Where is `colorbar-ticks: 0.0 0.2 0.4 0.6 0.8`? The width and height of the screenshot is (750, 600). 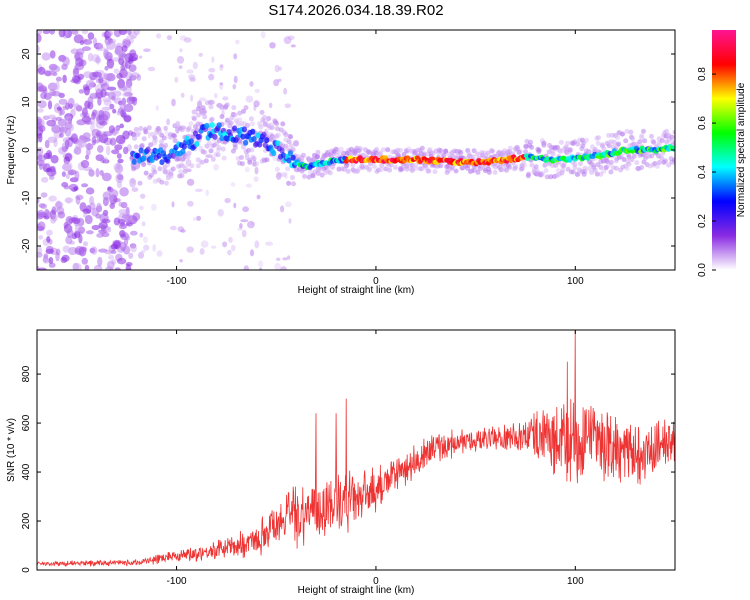 colorbar-ticks: 0.0 0.2 0.4 0.6 0.8 is located at coordinates (706, 172).